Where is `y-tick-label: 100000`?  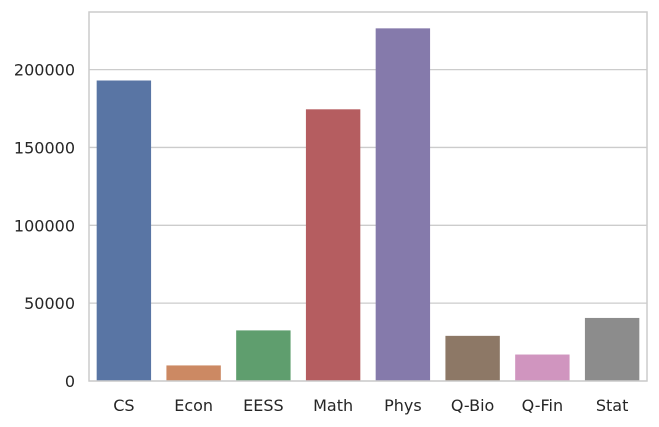
y-tick-label: 100000 is located at coordinates (44, 225).